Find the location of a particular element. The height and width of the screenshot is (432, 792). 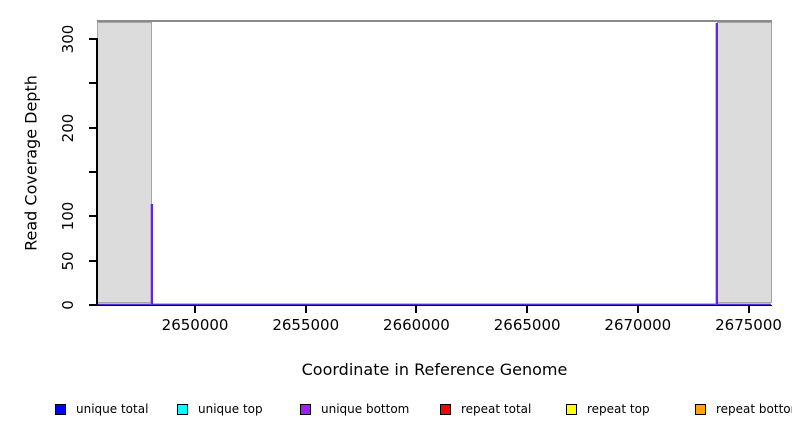

legend-label: unique top is located at coordinates (230, 409).